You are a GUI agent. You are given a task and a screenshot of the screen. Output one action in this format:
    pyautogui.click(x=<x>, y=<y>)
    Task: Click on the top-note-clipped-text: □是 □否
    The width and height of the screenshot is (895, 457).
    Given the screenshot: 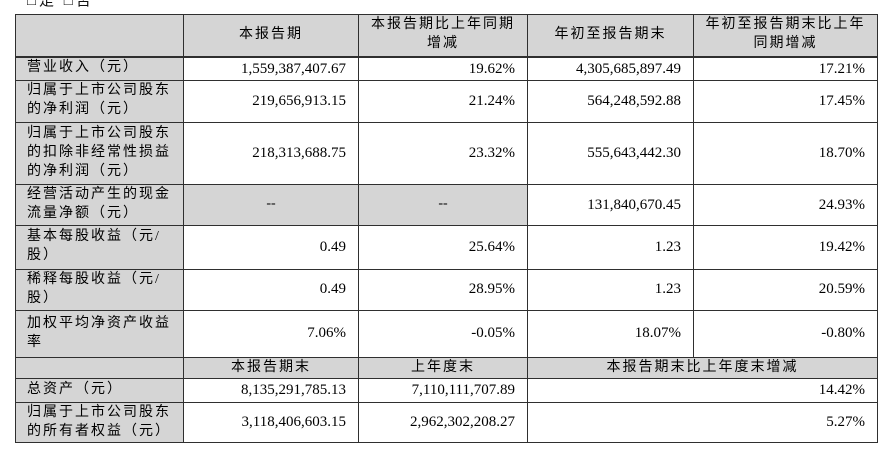 What is the action you would take?
    pyautogui.click(x=137, y=3)
    